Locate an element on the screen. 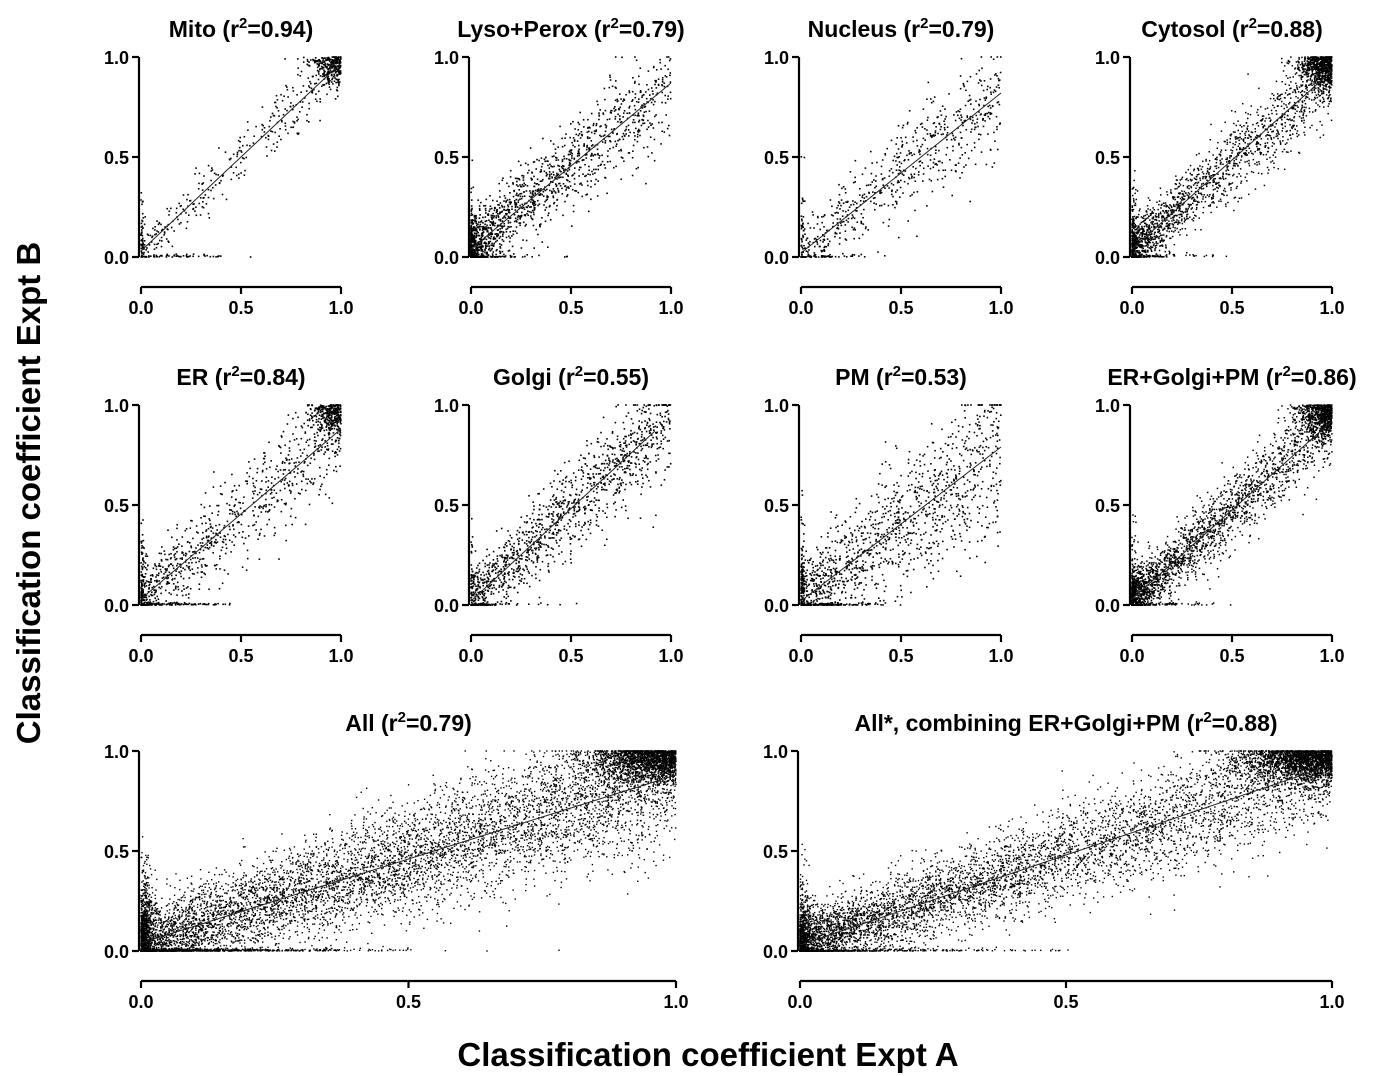 The width and height of the screenshot is (1385, 1076). y-tick-label: 1.0 is located at coordinates (116, 58).